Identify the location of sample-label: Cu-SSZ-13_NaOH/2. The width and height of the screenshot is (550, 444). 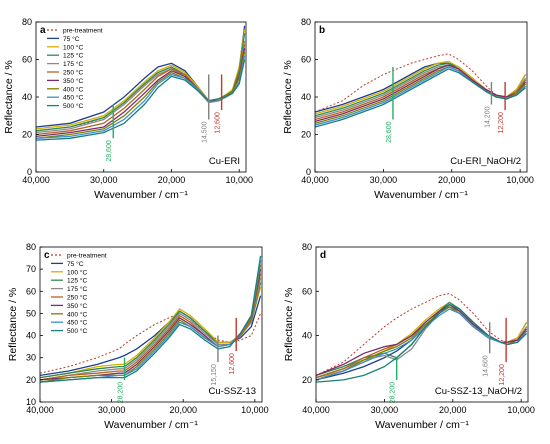
(478, 391).